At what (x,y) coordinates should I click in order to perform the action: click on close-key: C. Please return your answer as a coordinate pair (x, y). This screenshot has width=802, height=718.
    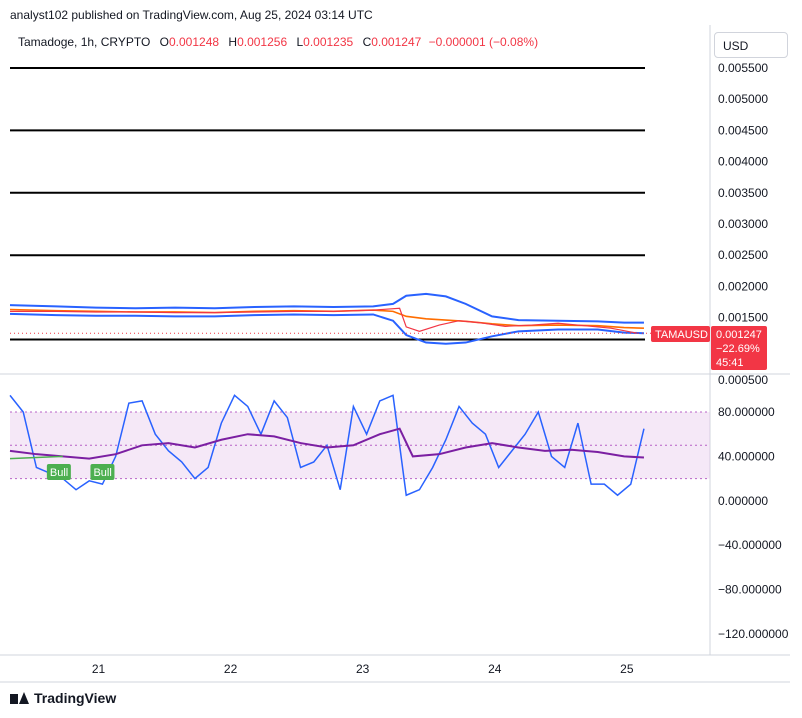
    Looking at the image, I should click on (367, 42).